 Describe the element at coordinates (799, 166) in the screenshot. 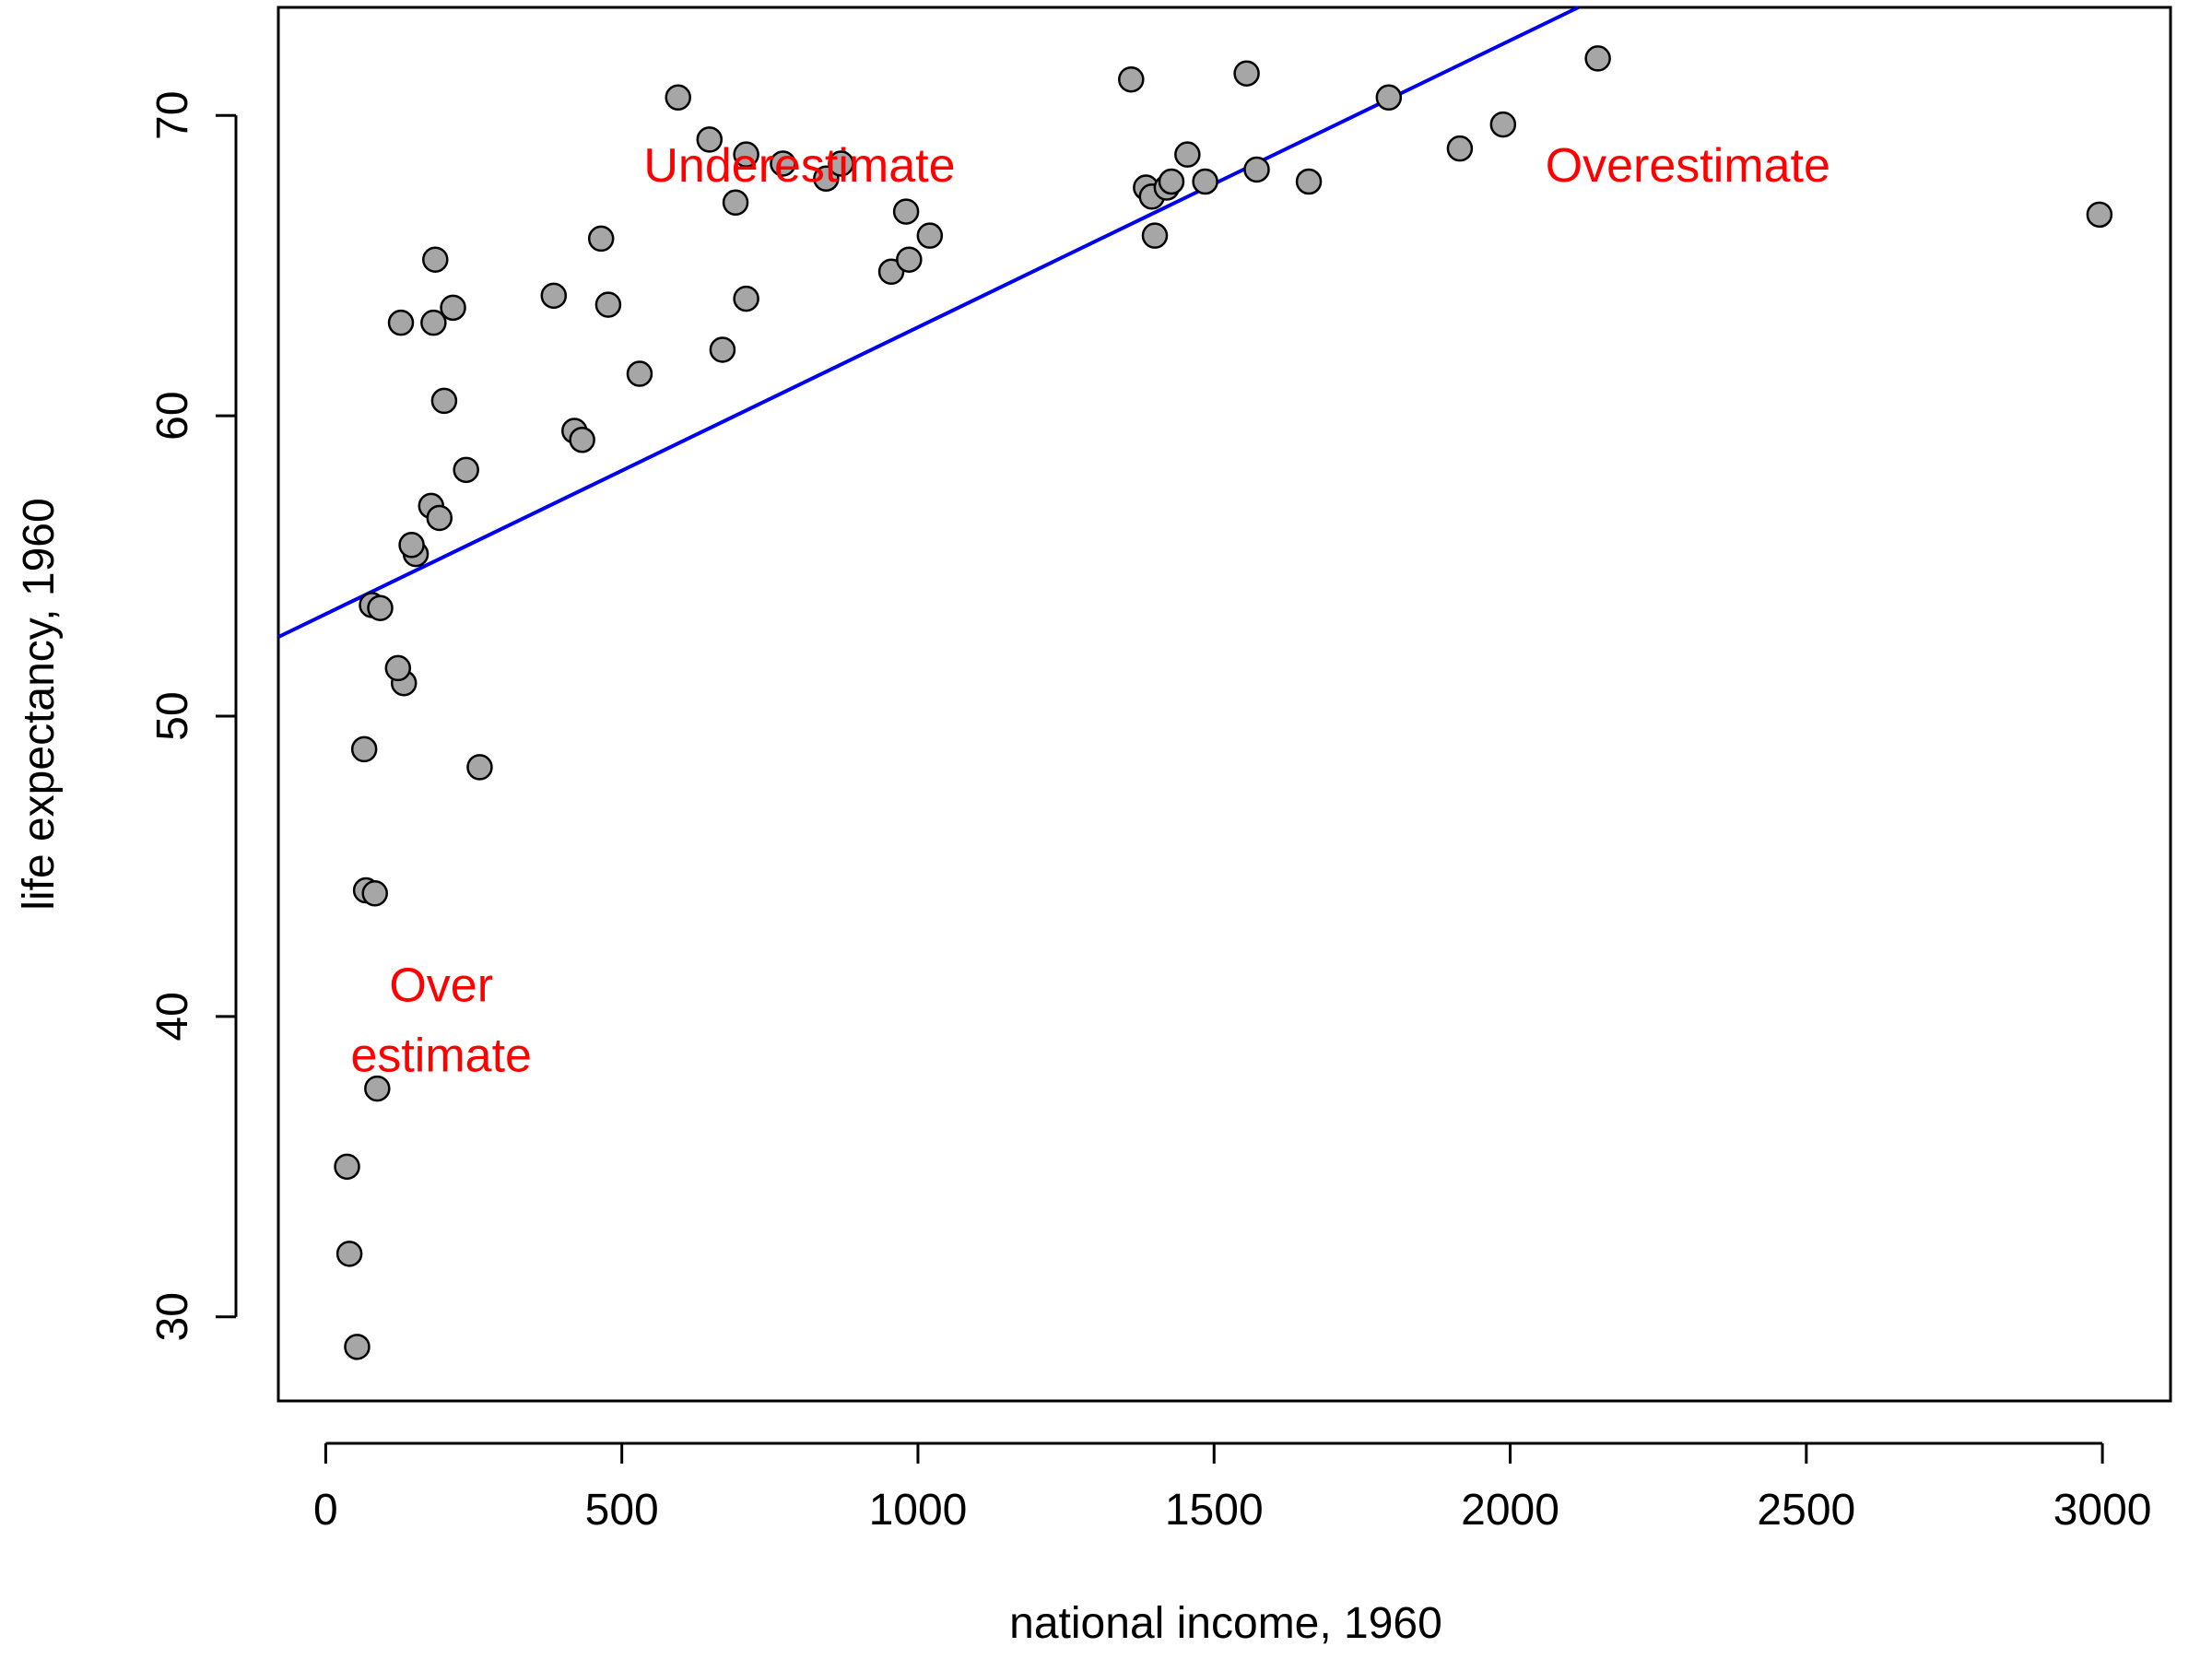

I see `annotation-label: Underestimate` at that location.